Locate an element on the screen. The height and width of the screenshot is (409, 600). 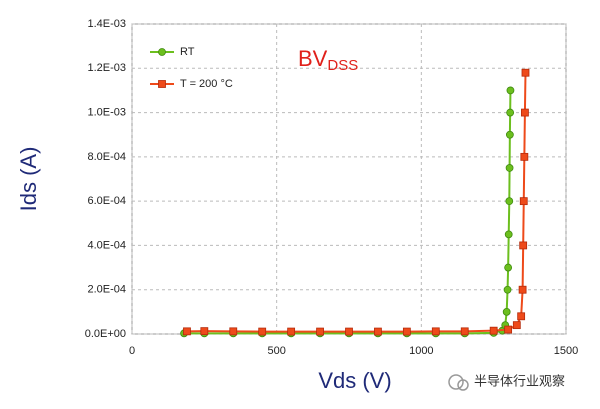
y-axis-label: Ids (A) is located at coordinates (28, 179).